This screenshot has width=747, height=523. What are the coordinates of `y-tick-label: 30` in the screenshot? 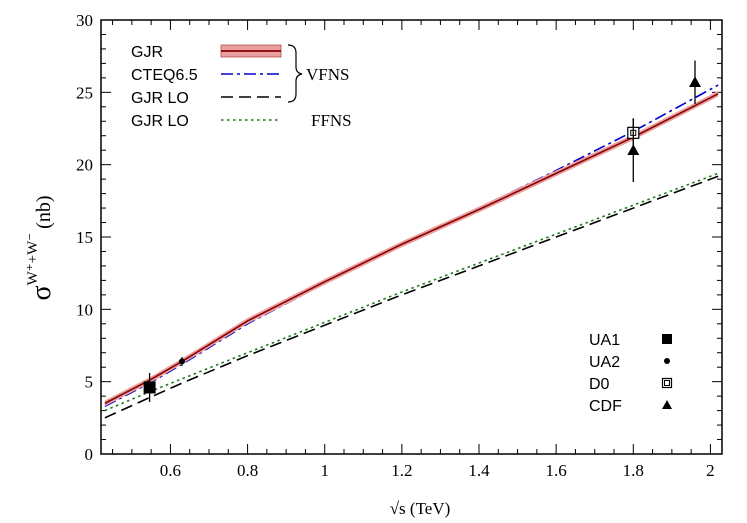 It's located at (84, 20).